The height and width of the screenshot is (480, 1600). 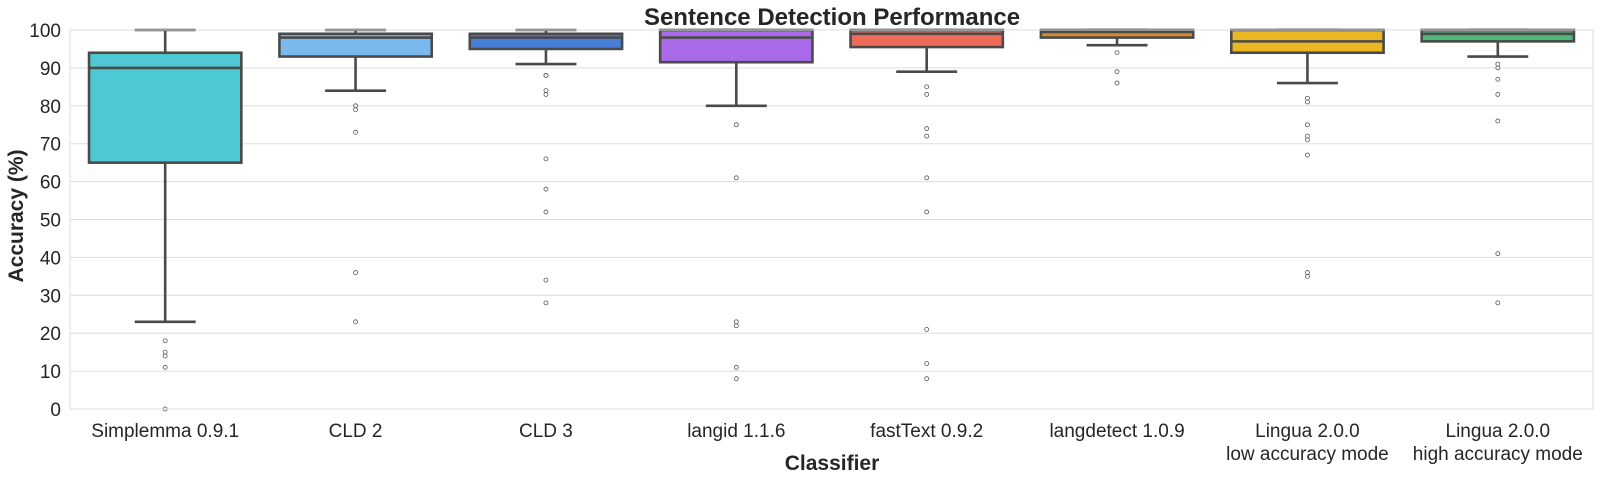 I want to click on x-tick-label-1: CLD 2, so click(x=356, y=431).